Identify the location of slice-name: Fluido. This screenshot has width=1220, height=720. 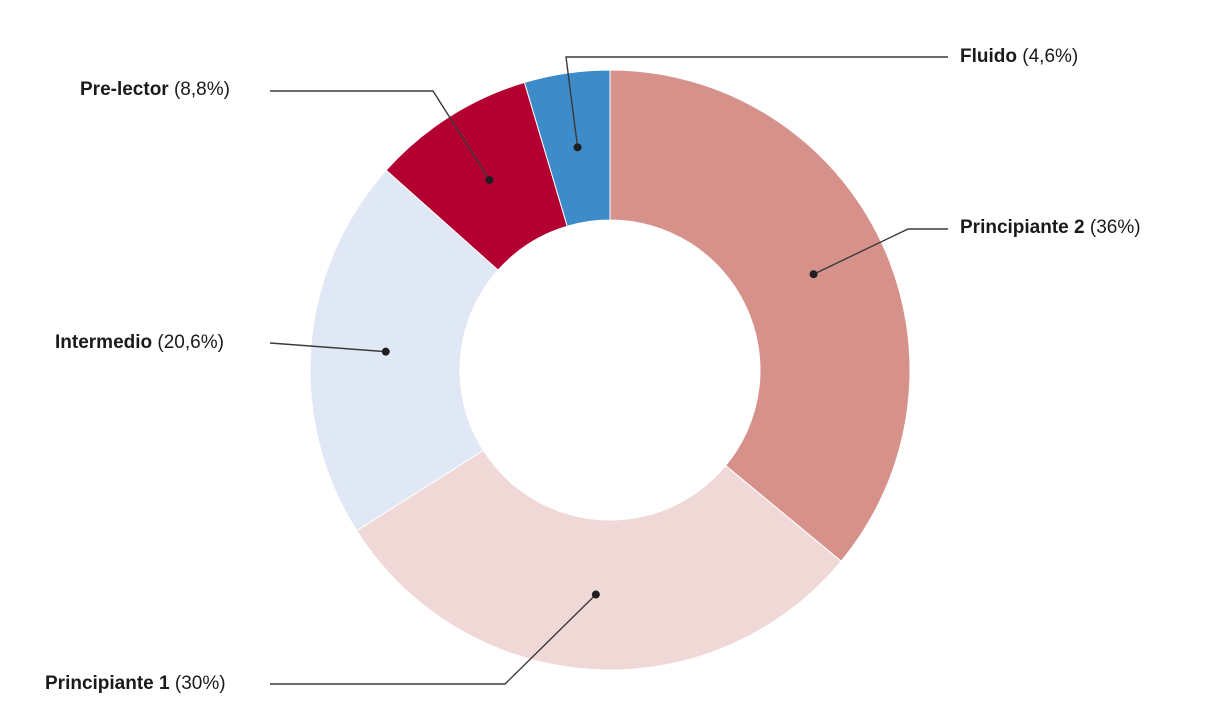
(988, 56).